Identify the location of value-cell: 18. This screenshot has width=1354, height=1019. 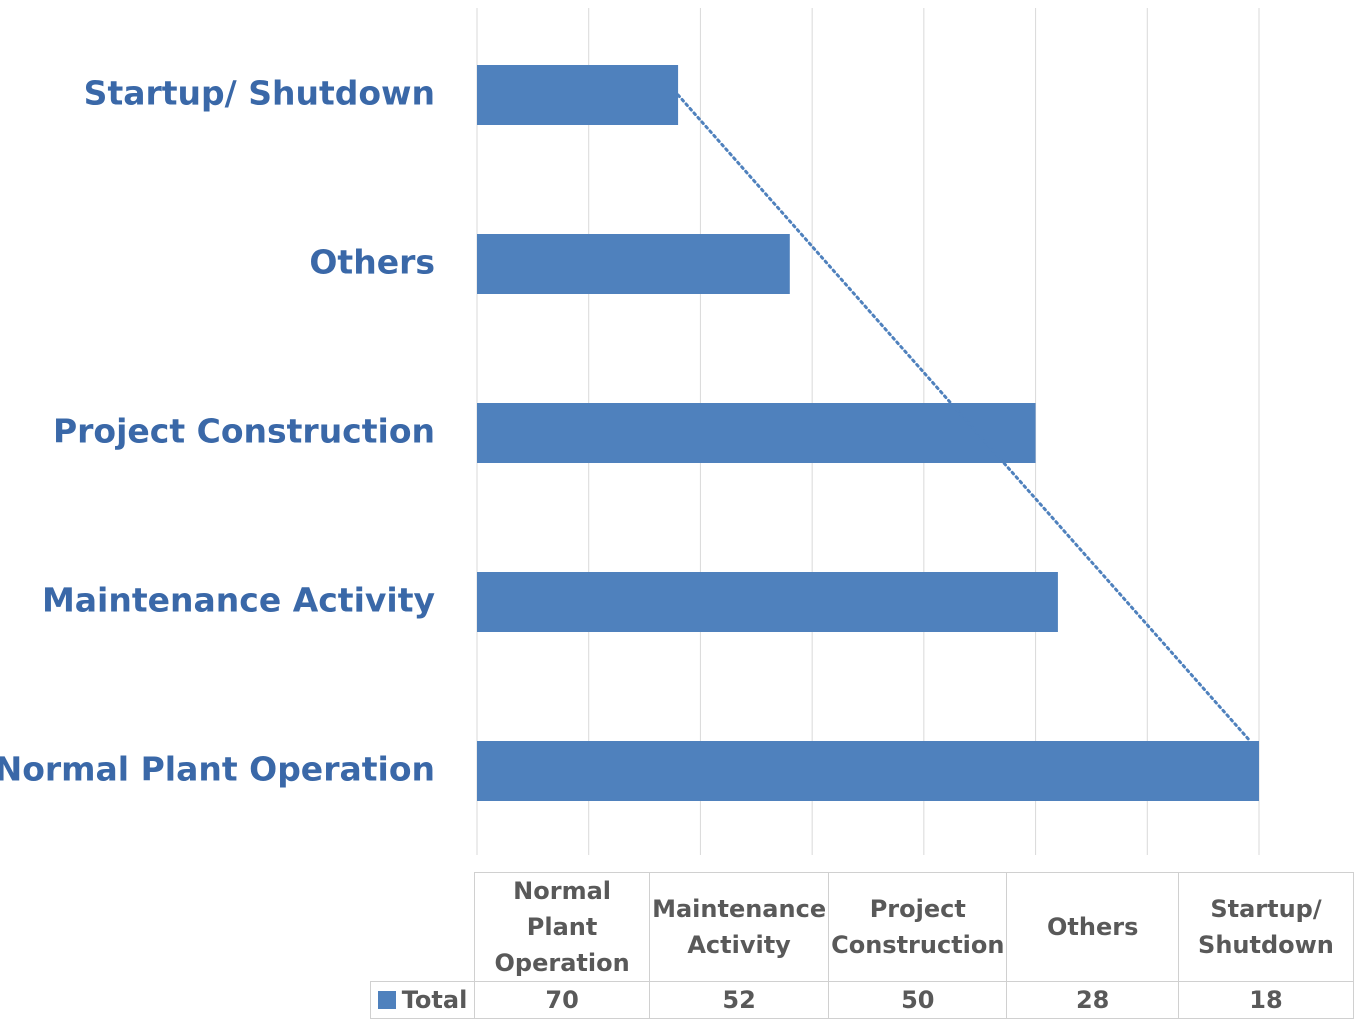
(1265, 1000).